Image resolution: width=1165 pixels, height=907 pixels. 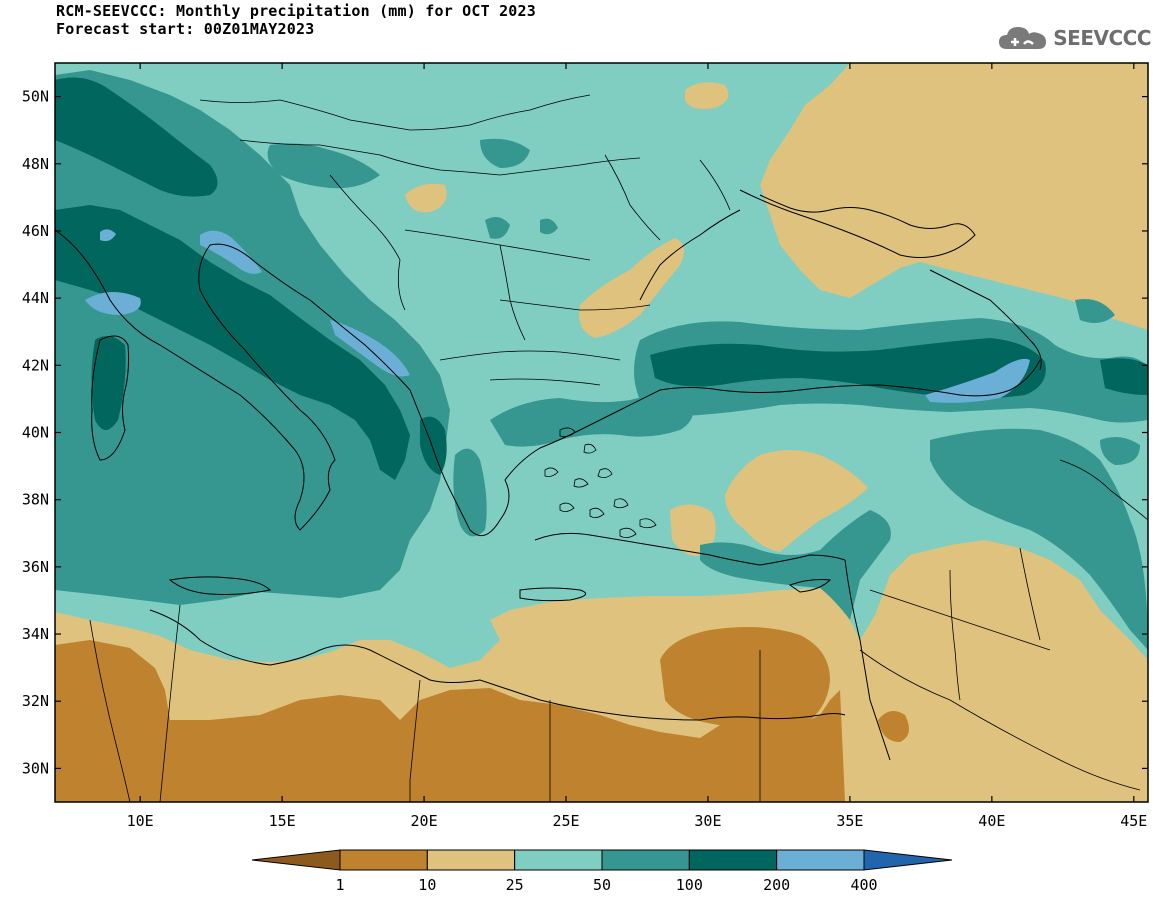 I want to click on field-50-100-taurus, so click(x=795, y=565).